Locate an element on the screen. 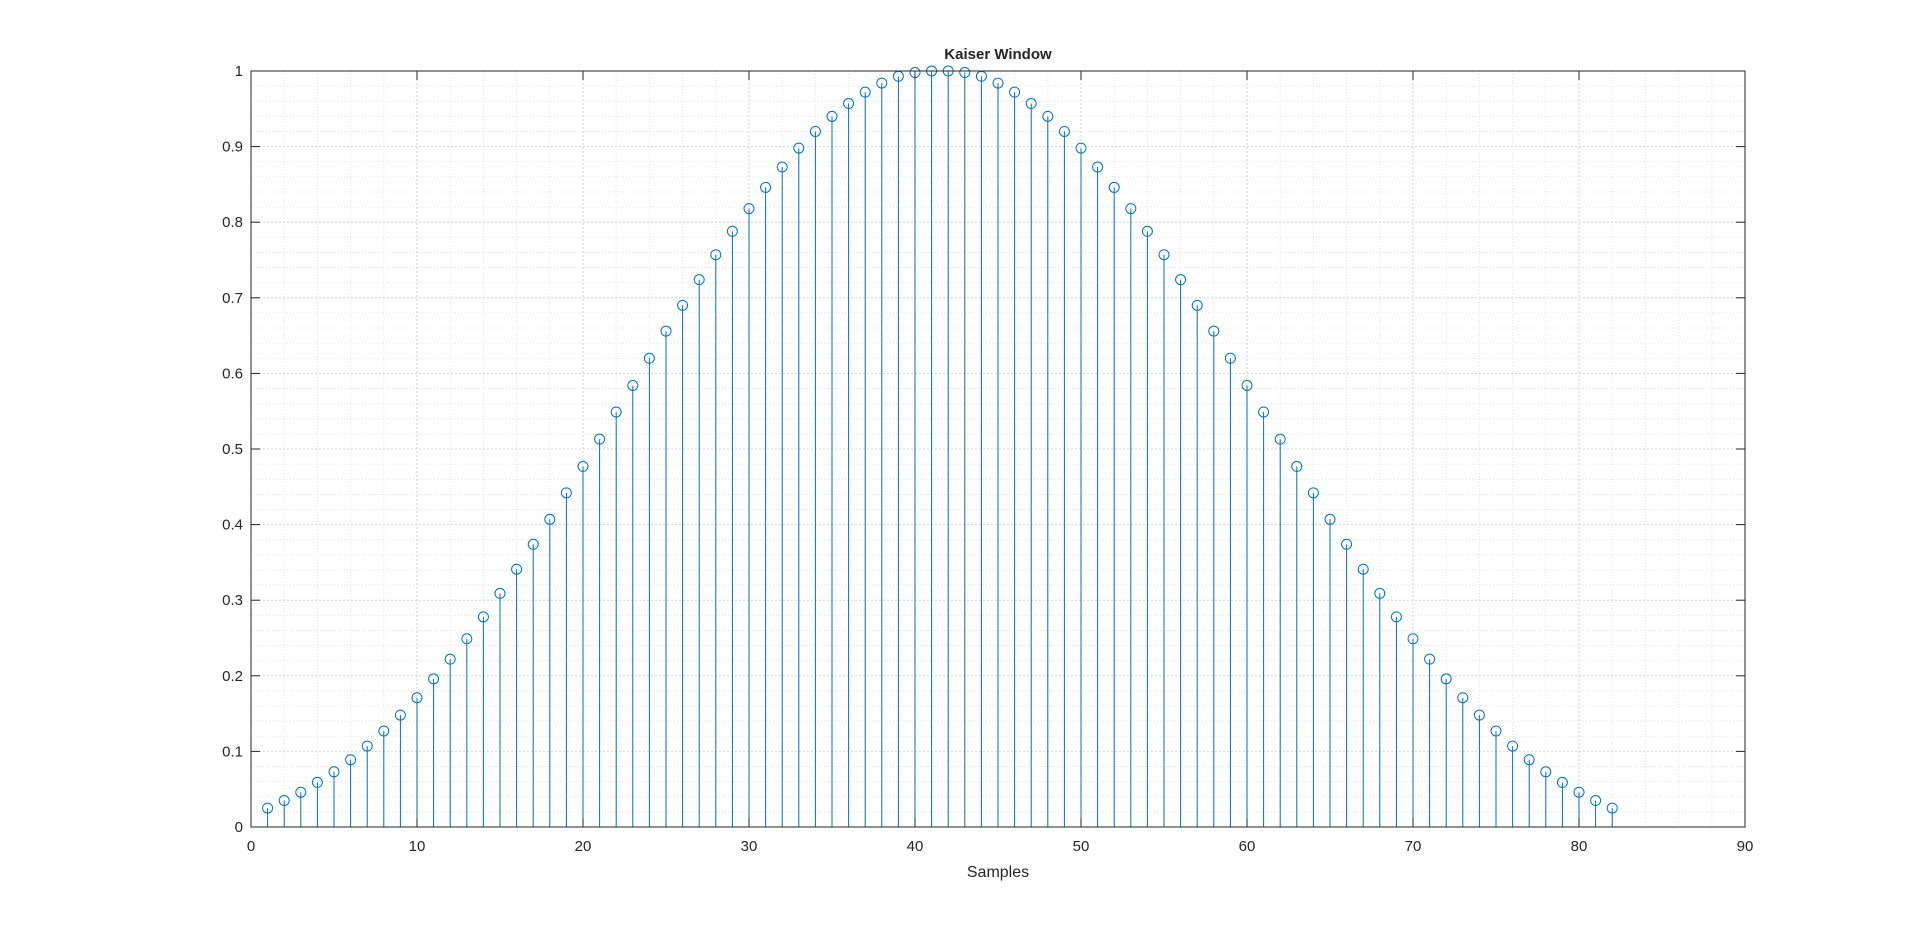 The image size is (1920, 926). y-tick-label: 1 is located at coordinates (239, 71).